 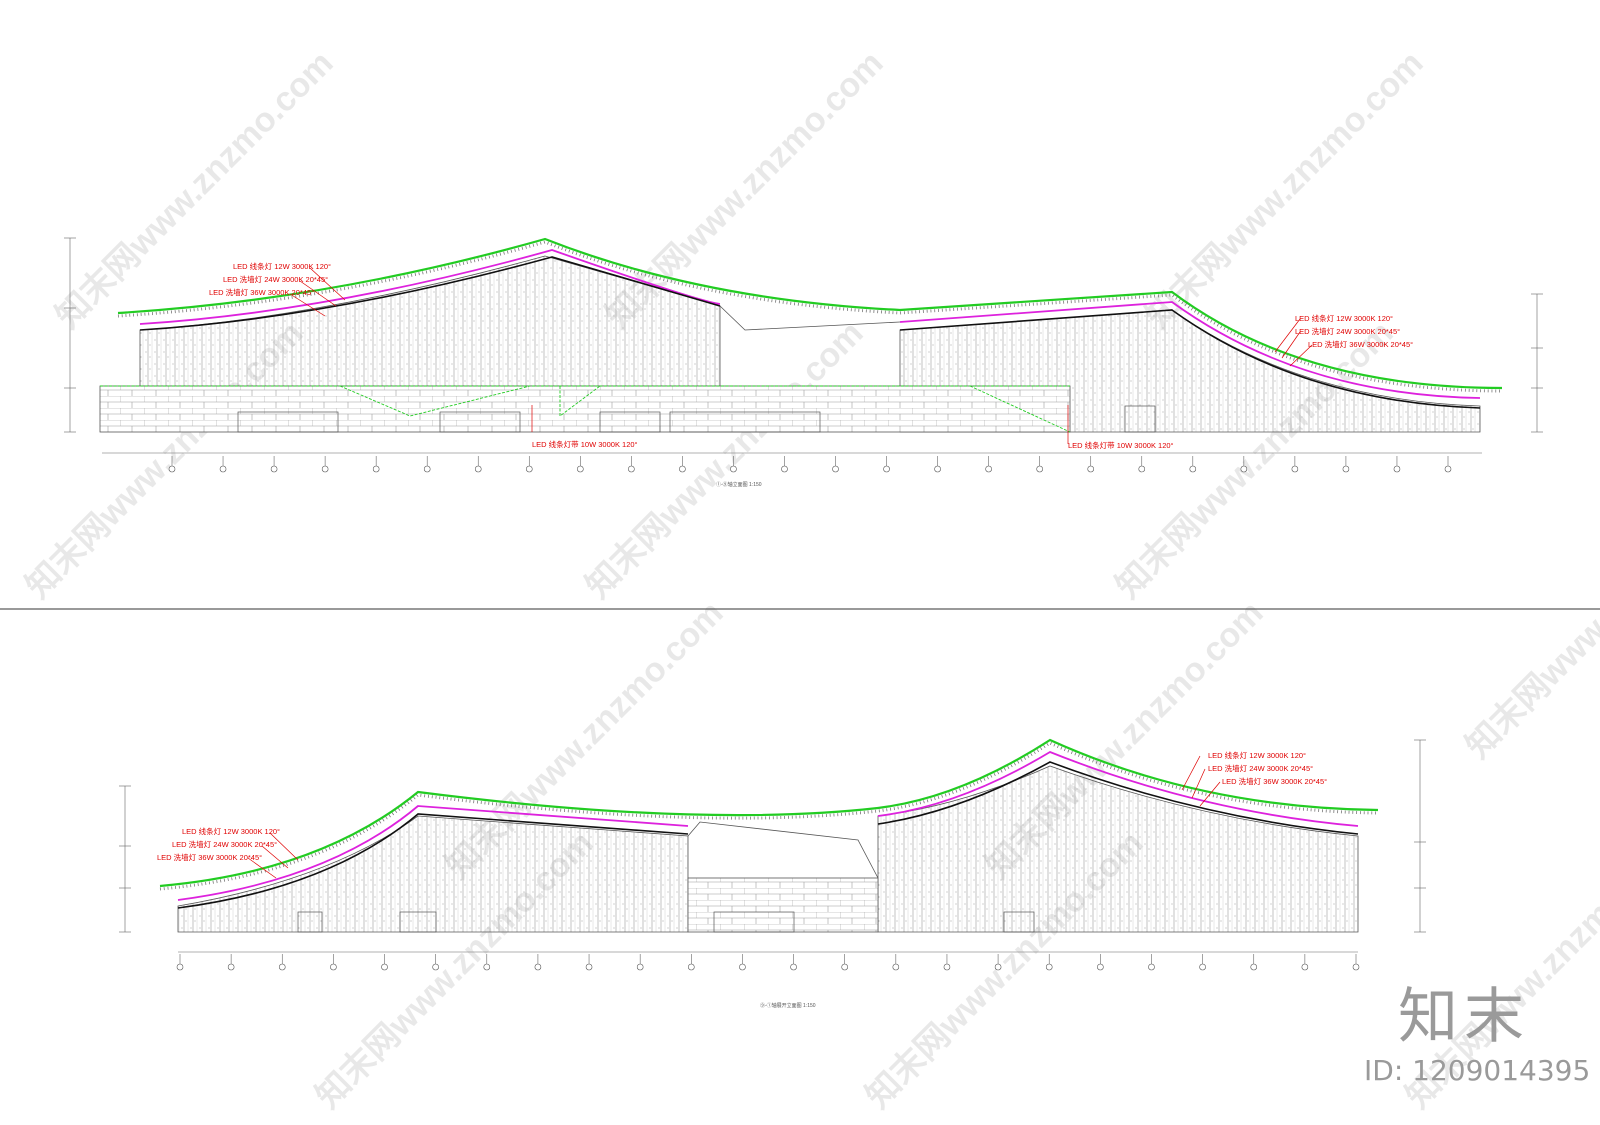 What do you see at coordinates (788, 1006) in the screenshot?
I see `elevation-2-title: ⑨-①轴展开立面图 1:150` at bounding box center [788, 1006].